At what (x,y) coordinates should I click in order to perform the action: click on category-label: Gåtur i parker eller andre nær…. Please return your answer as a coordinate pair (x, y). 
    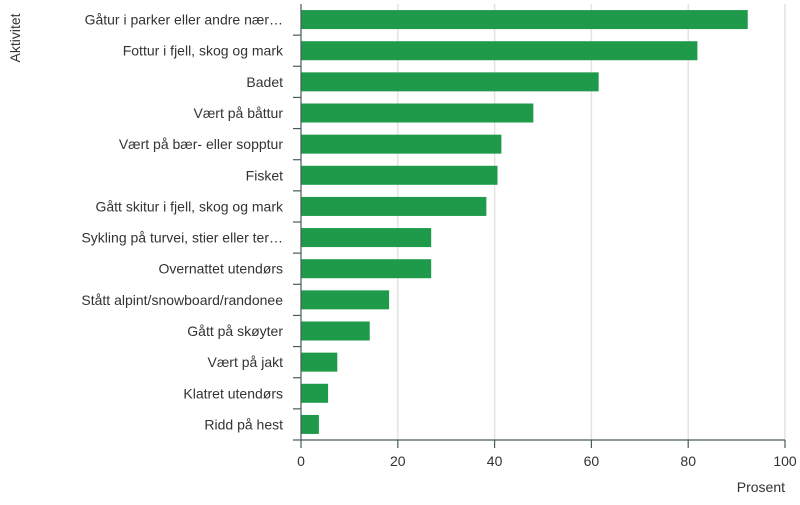
    Looking at the image, I should click on (184, 20).